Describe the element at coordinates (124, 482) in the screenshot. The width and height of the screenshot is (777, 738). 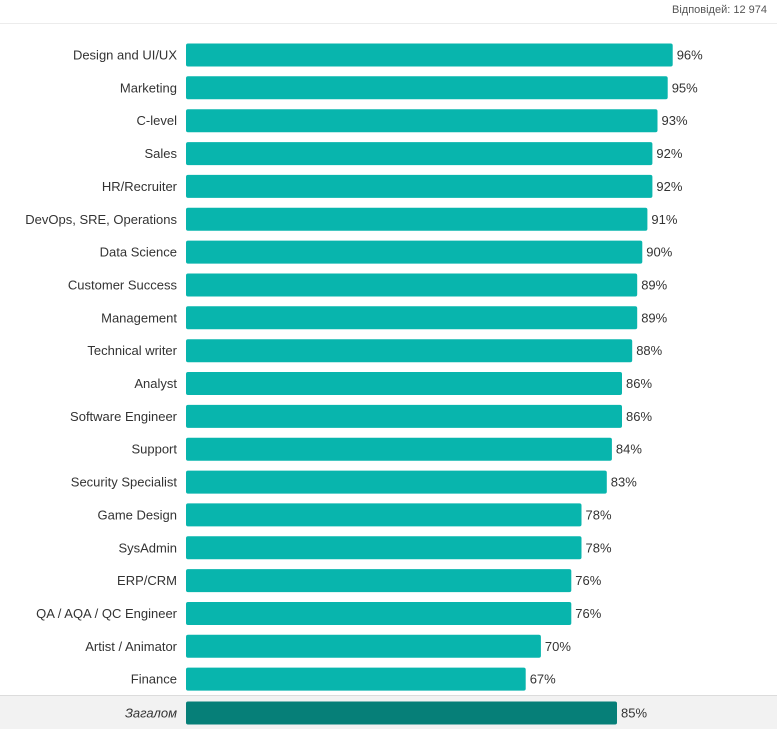
I see `category-label-13: Security Specialist` at that location.